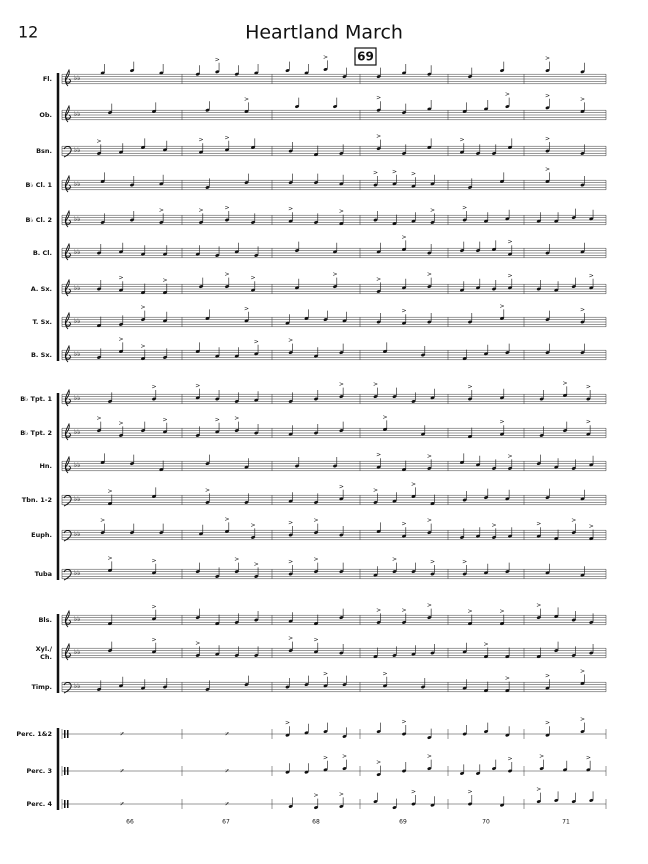 This screenshot has height=864, width=648. I want to click on rest-slash: 𝄎, so click(122, 771).